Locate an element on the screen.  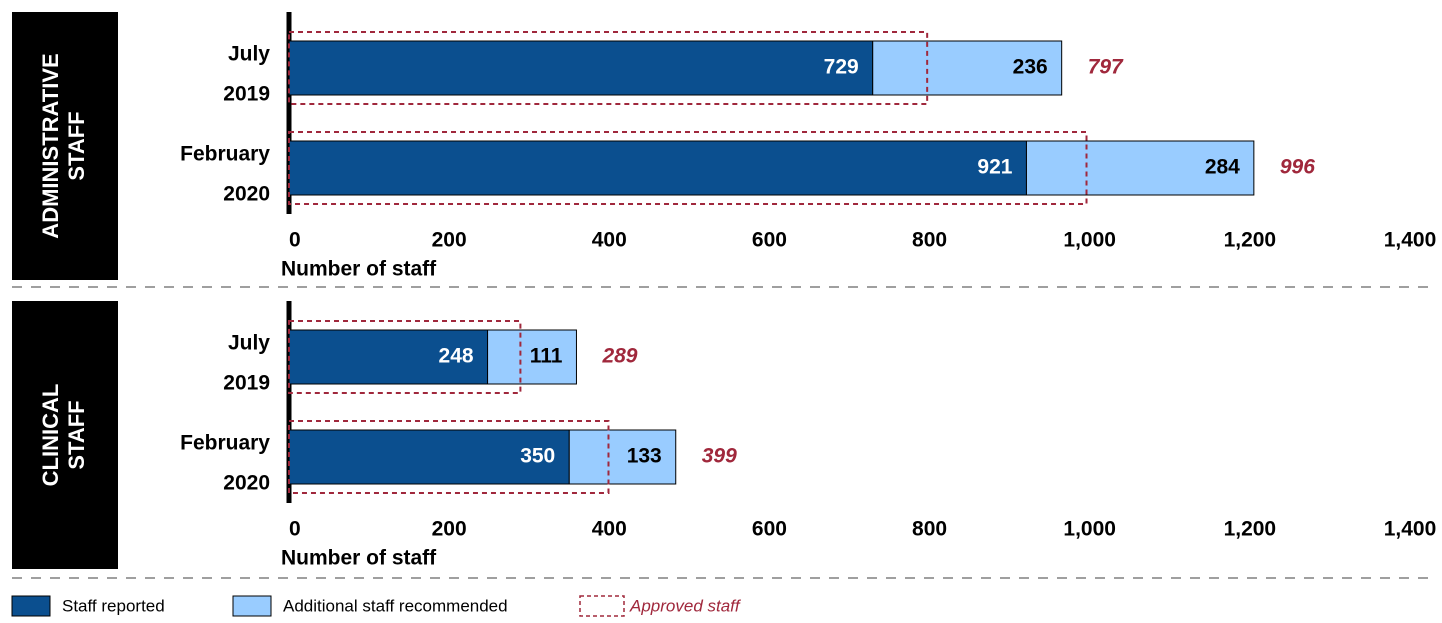
legend-label: Approved staff is located at coordinates (685, 605).